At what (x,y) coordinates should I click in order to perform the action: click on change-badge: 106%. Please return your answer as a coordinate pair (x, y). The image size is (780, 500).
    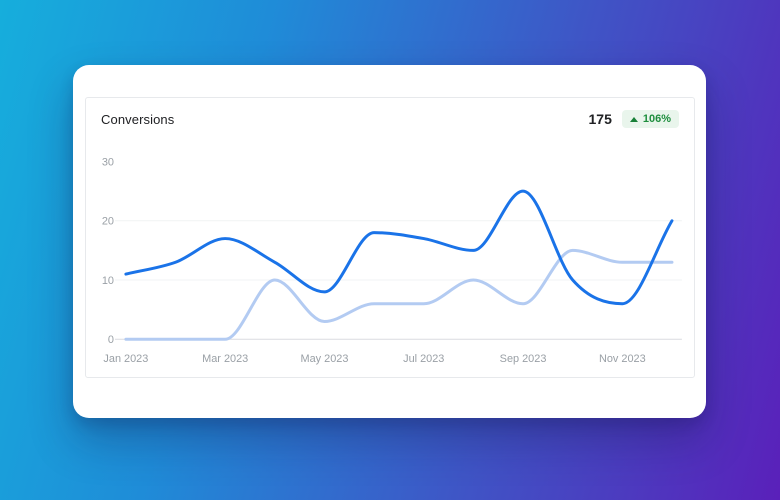
    Looking at the image, I should click on (650, 119).